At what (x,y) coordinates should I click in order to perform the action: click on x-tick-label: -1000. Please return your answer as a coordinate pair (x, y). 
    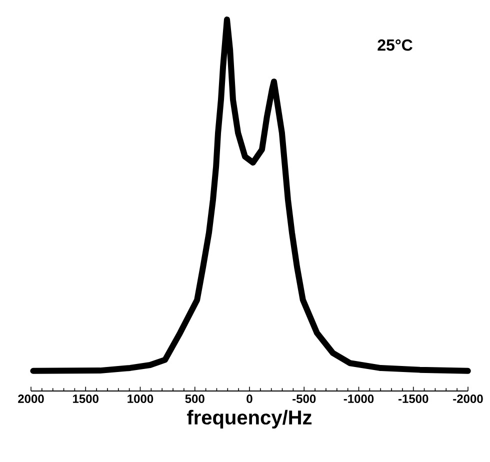
    Looking at the image, I should click on (359, 399).